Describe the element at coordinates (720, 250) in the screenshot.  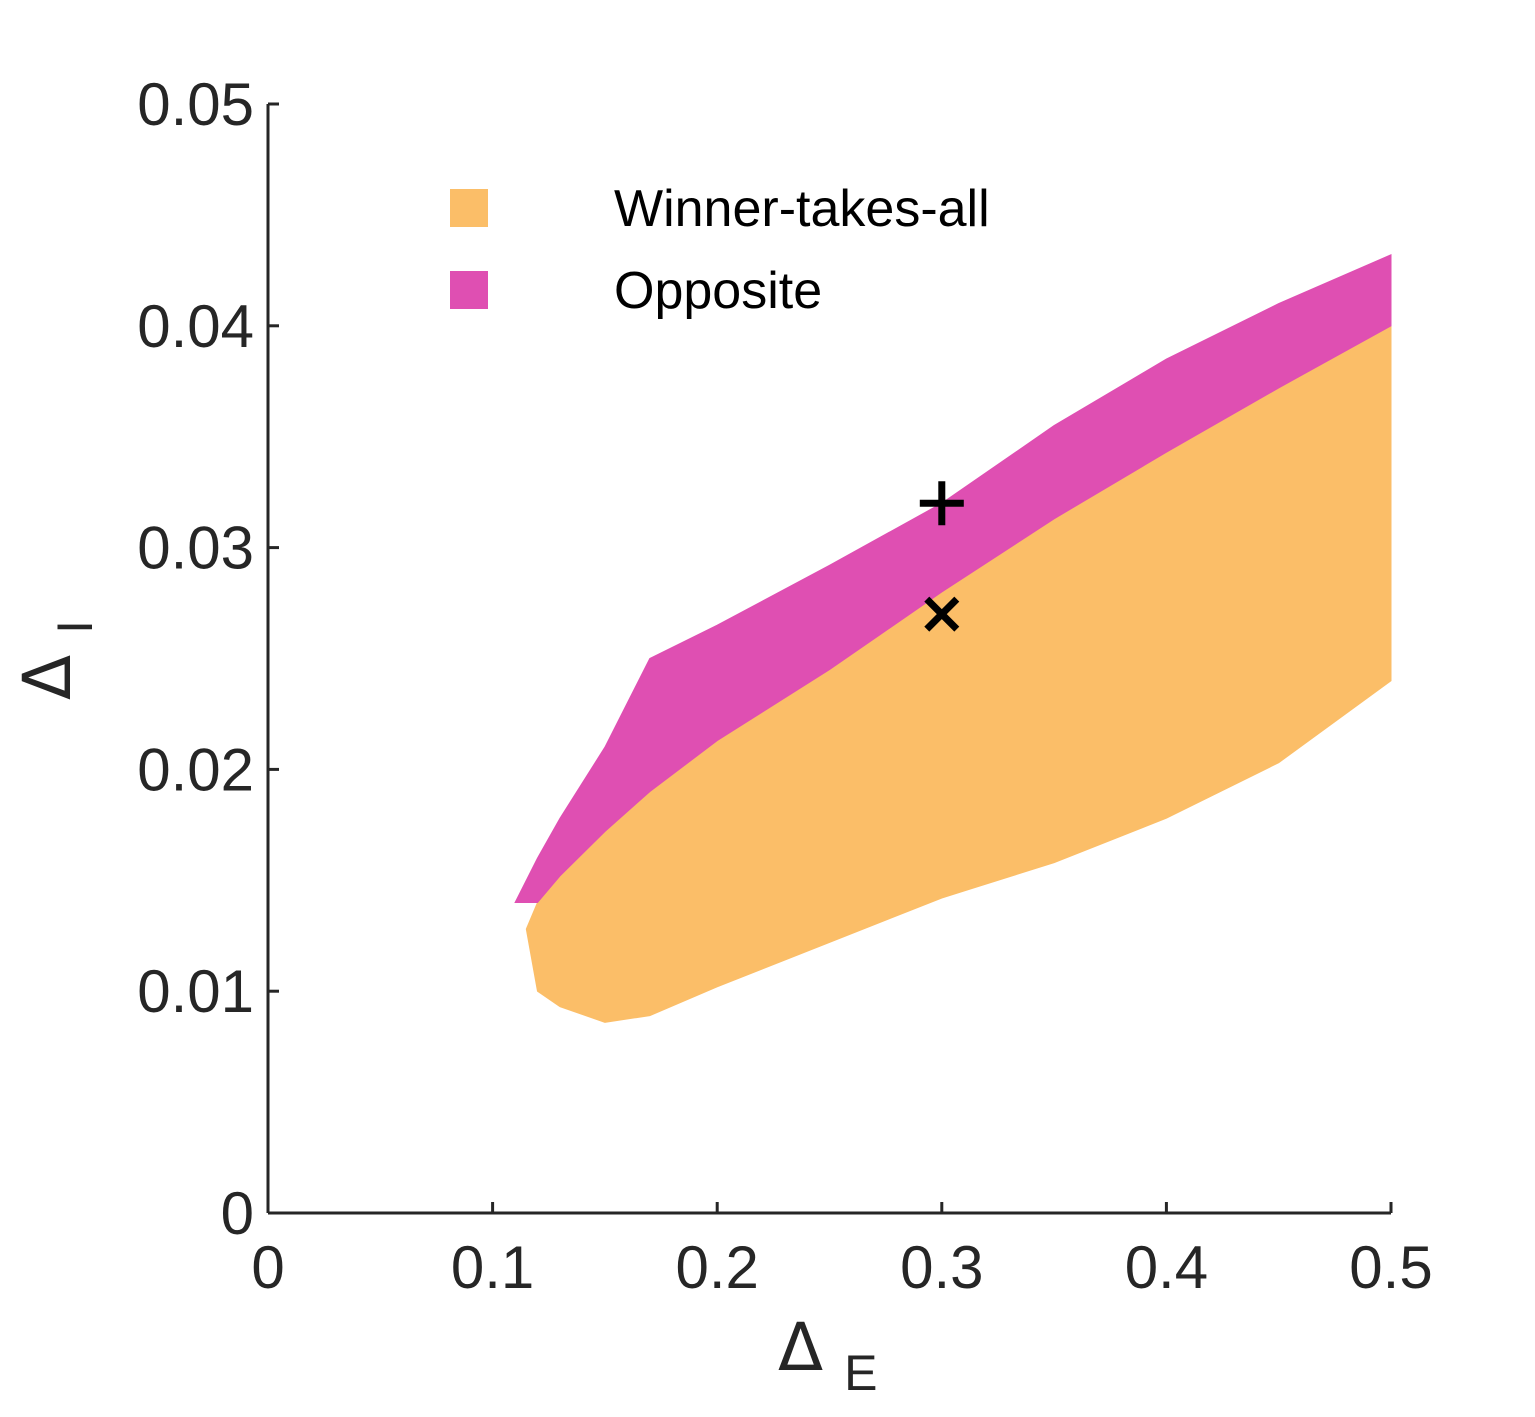
I see `legend: Winner-takes-all Opposite` at that location.